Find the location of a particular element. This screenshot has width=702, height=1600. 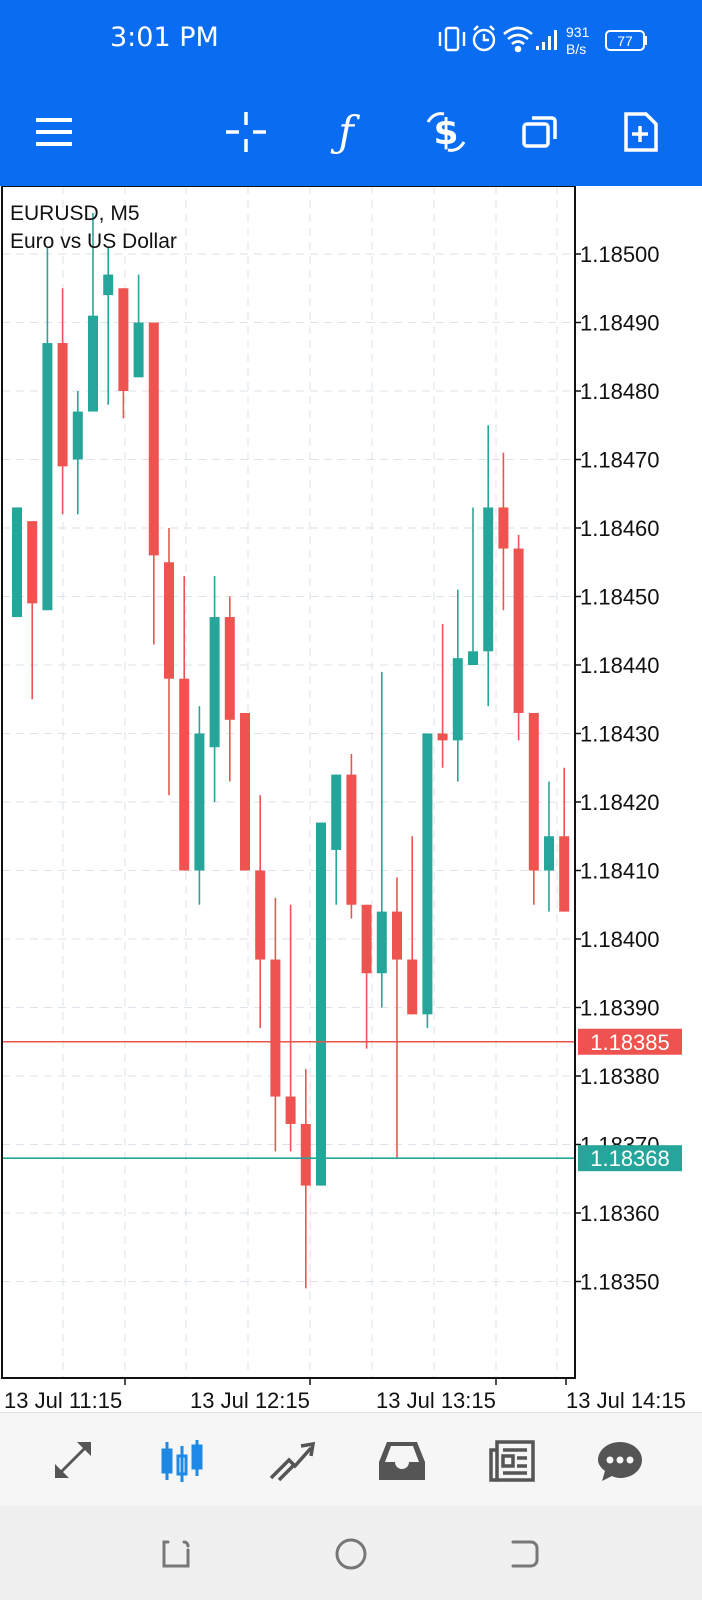

home-button is located at coordinates (351, 1554).